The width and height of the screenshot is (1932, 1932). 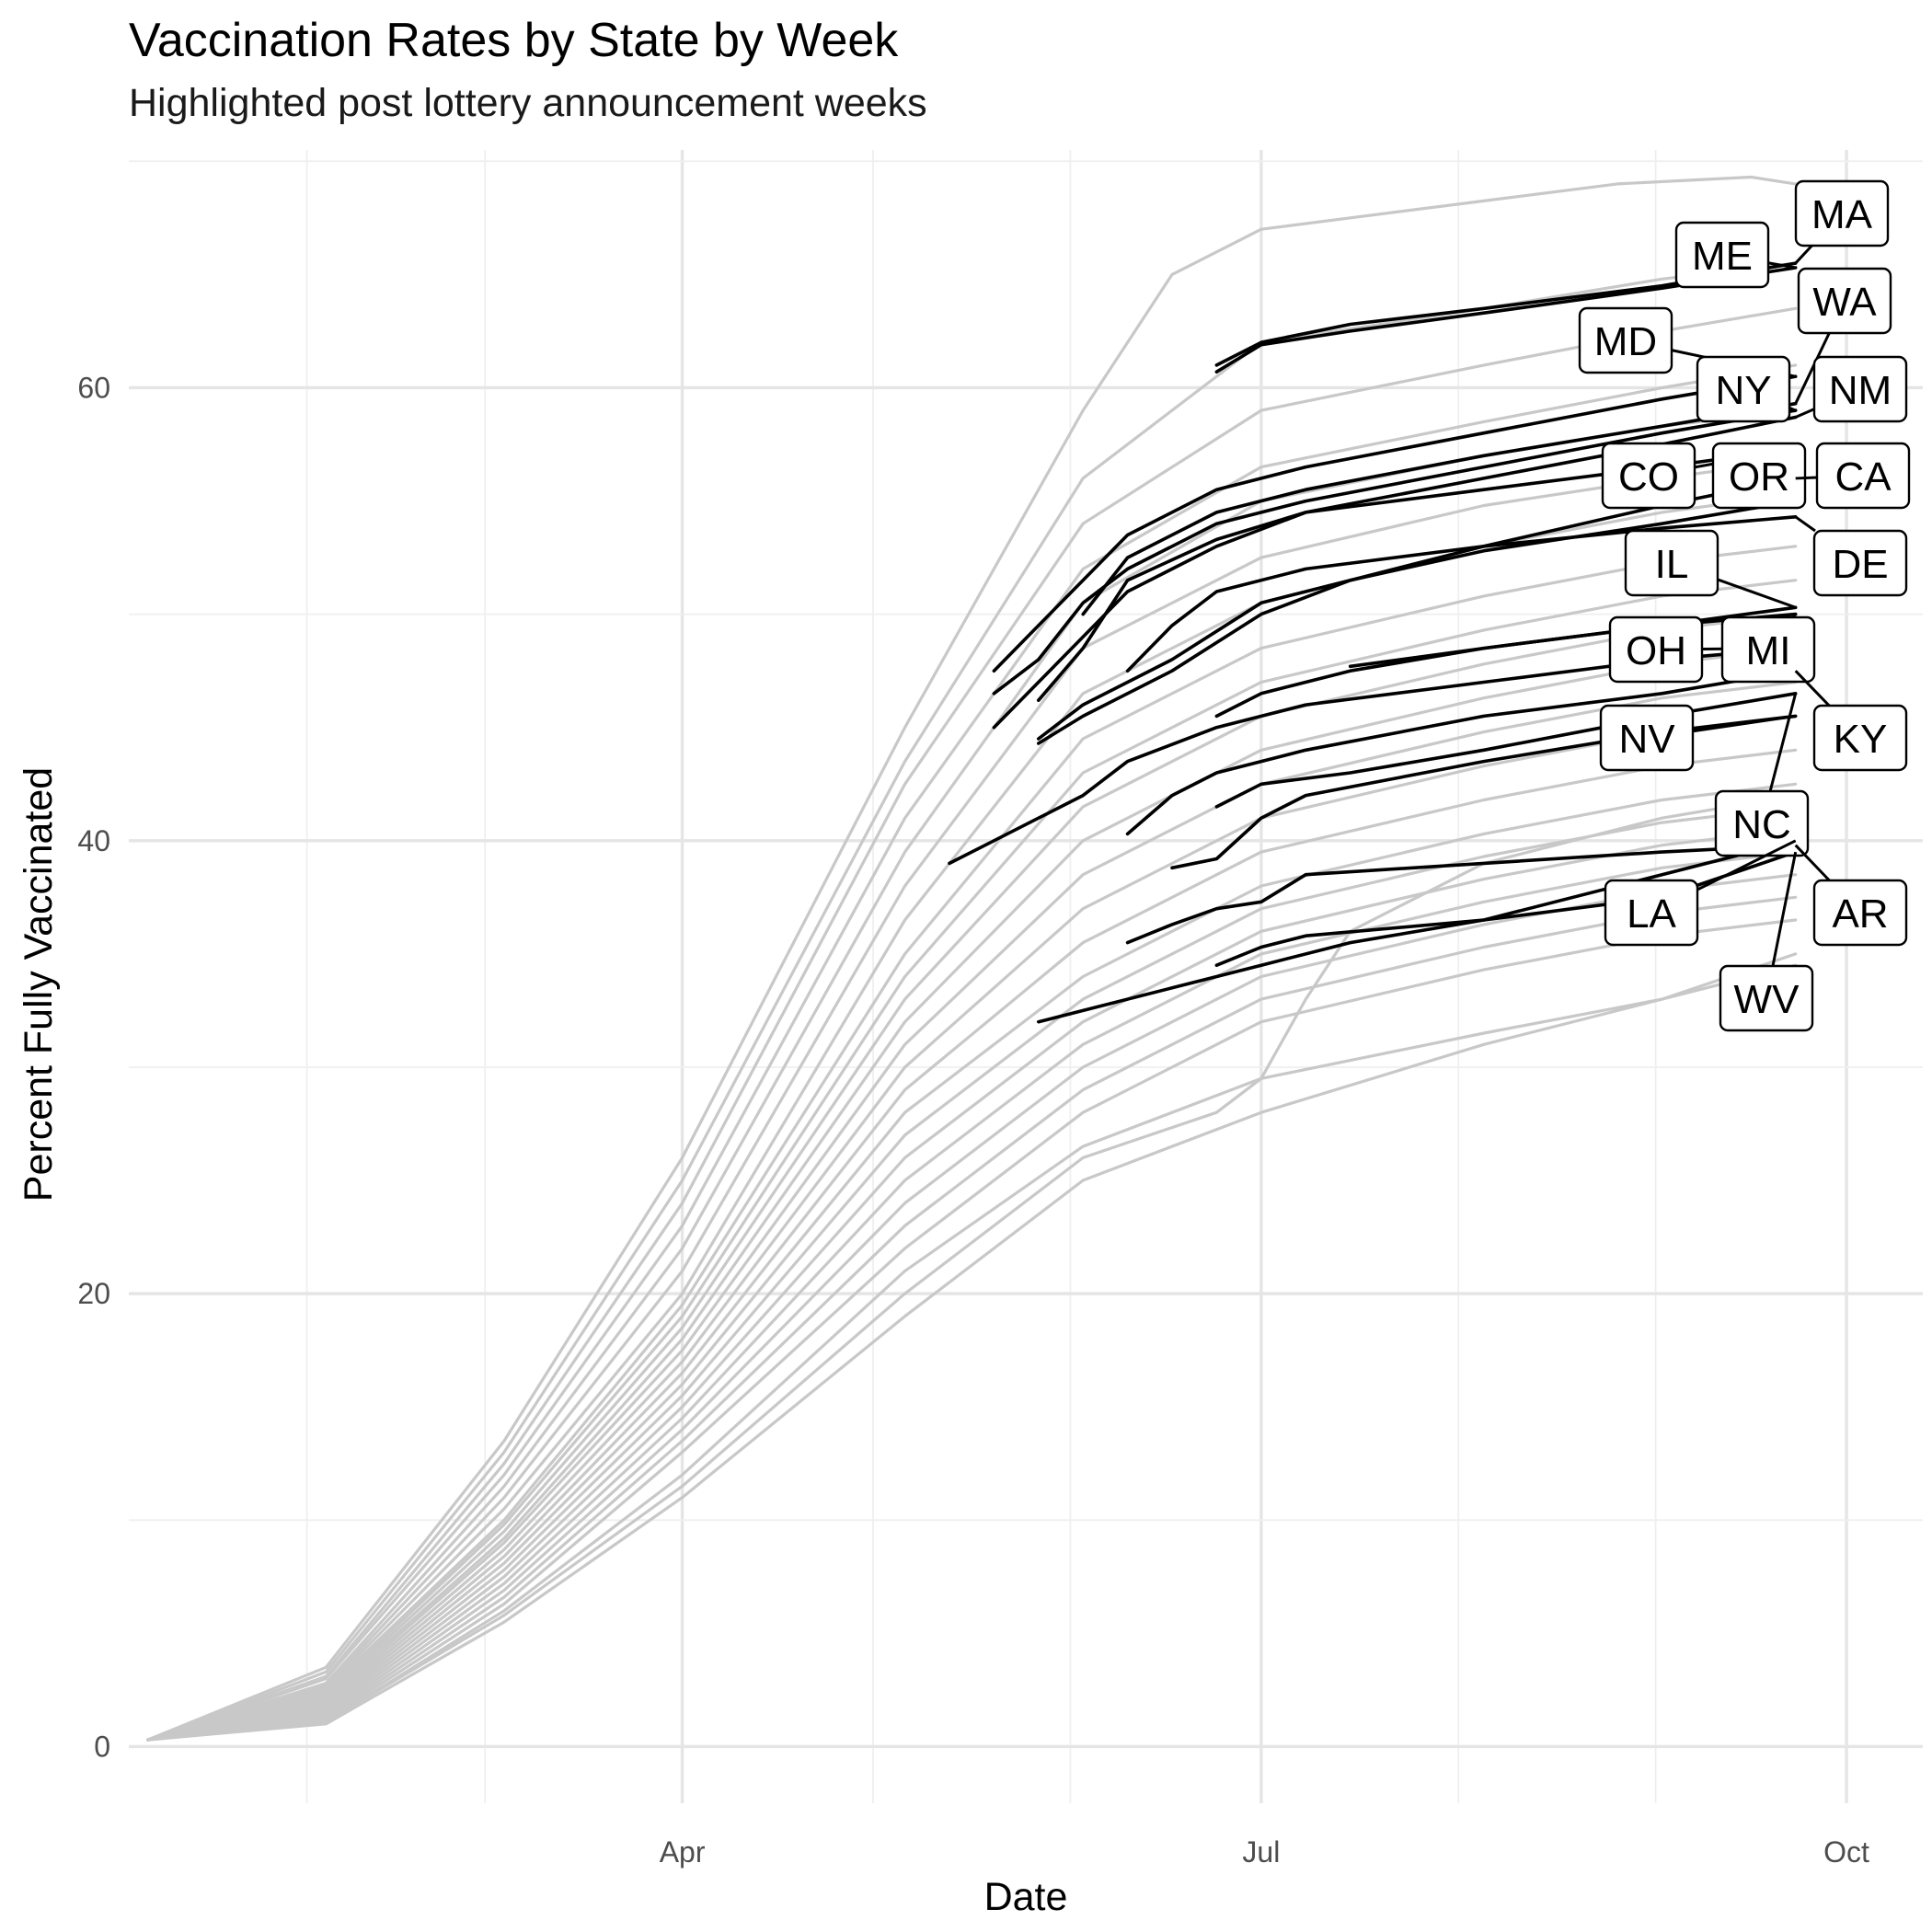 What do you see at coordinates (102, 1746) in the screenshot?
I see `y-tick-label: 0` at bounding box center [102, 1746].